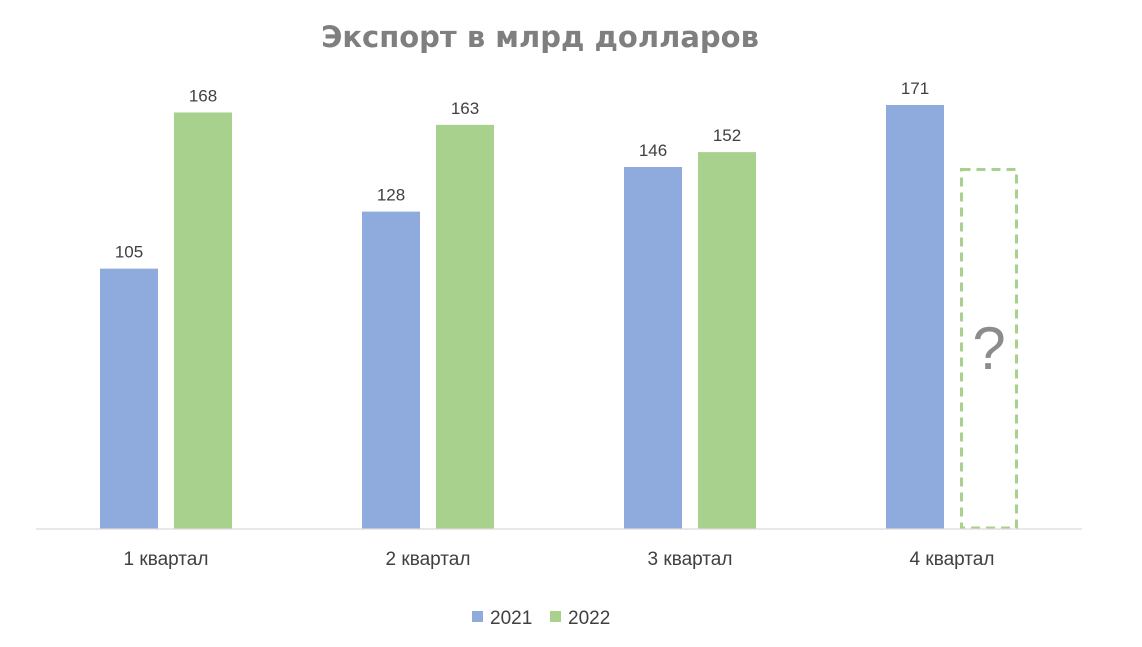 The height and width of the screenshot is (647, 1142). I want to click on x-tick-label-2: 2 квартал, so click(428, 559).